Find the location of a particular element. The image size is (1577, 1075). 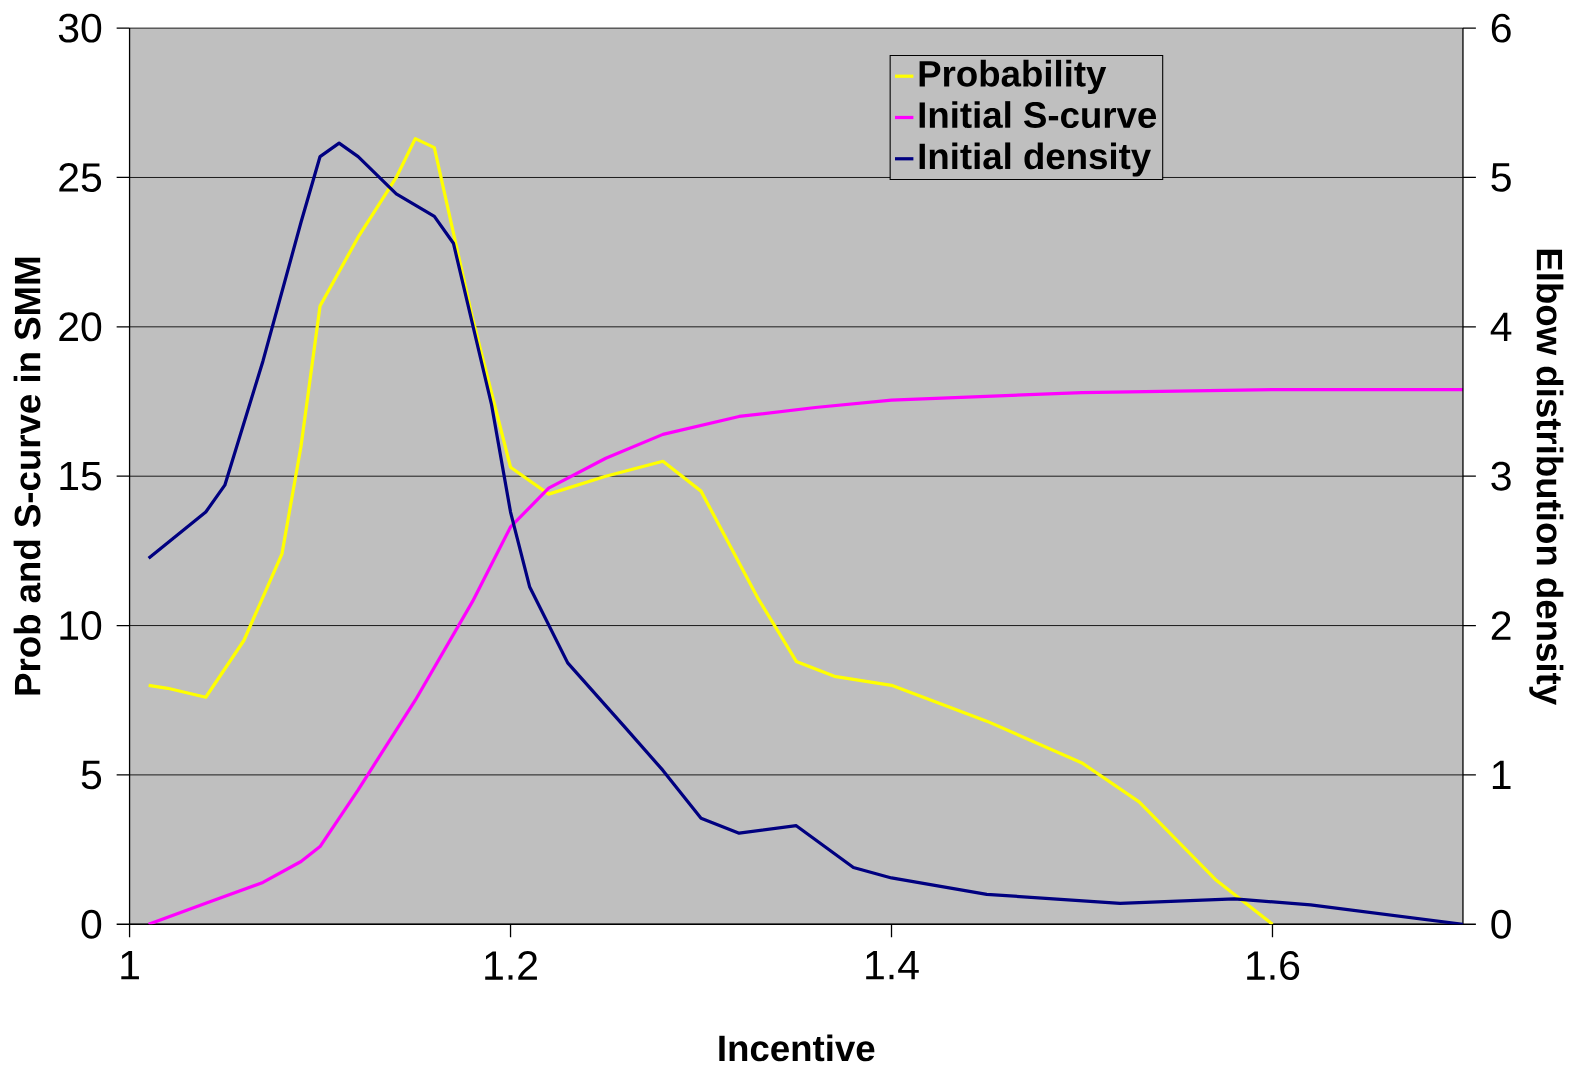

legend-label: Initial density is located at coordinates (1035, 159).